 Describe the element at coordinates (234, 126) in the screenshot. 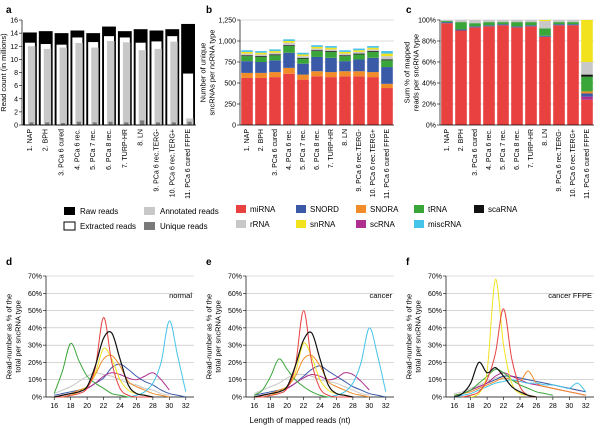

I see `y-tick-label: 0` at that location.